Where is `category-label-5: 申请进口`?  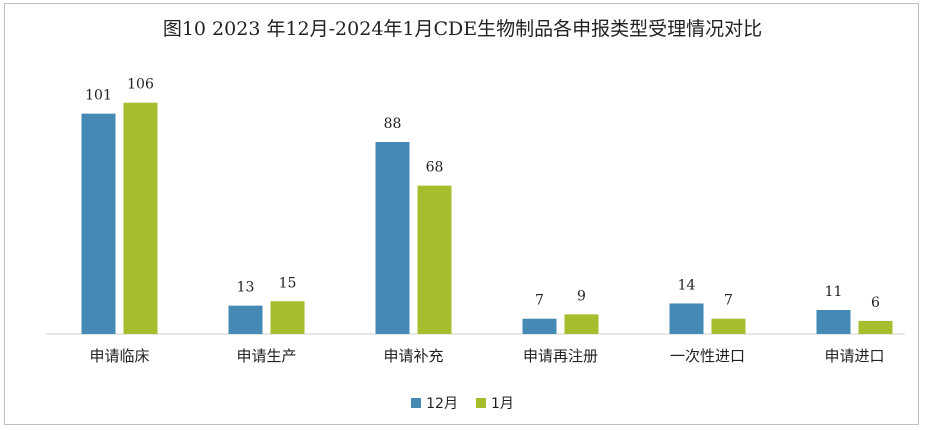
category-label-5: 申请进口 is located at coordinates (854, 356).